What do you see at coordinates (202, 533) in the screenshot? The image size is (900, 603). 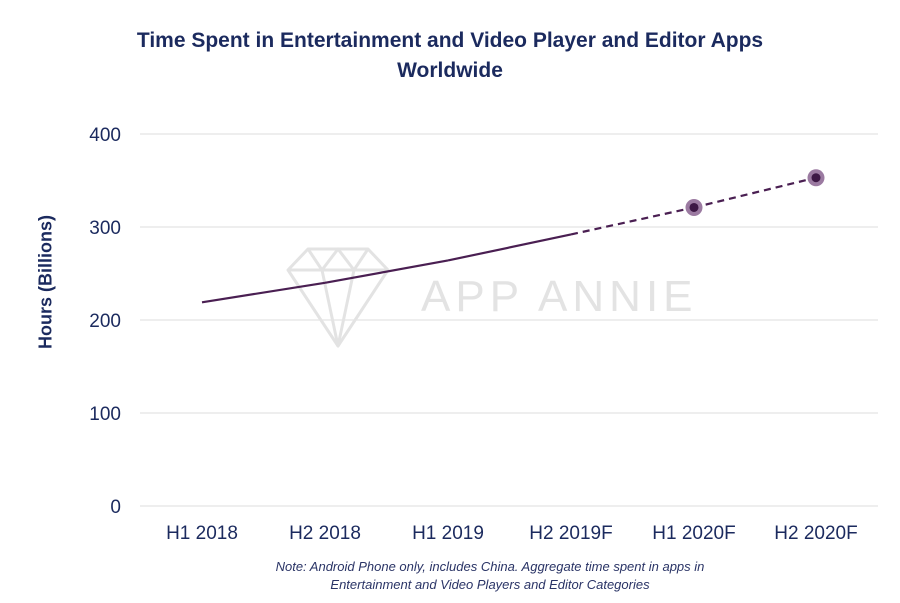 I see `x-tick-label: H1 2018` at bounding box center [202, 533].